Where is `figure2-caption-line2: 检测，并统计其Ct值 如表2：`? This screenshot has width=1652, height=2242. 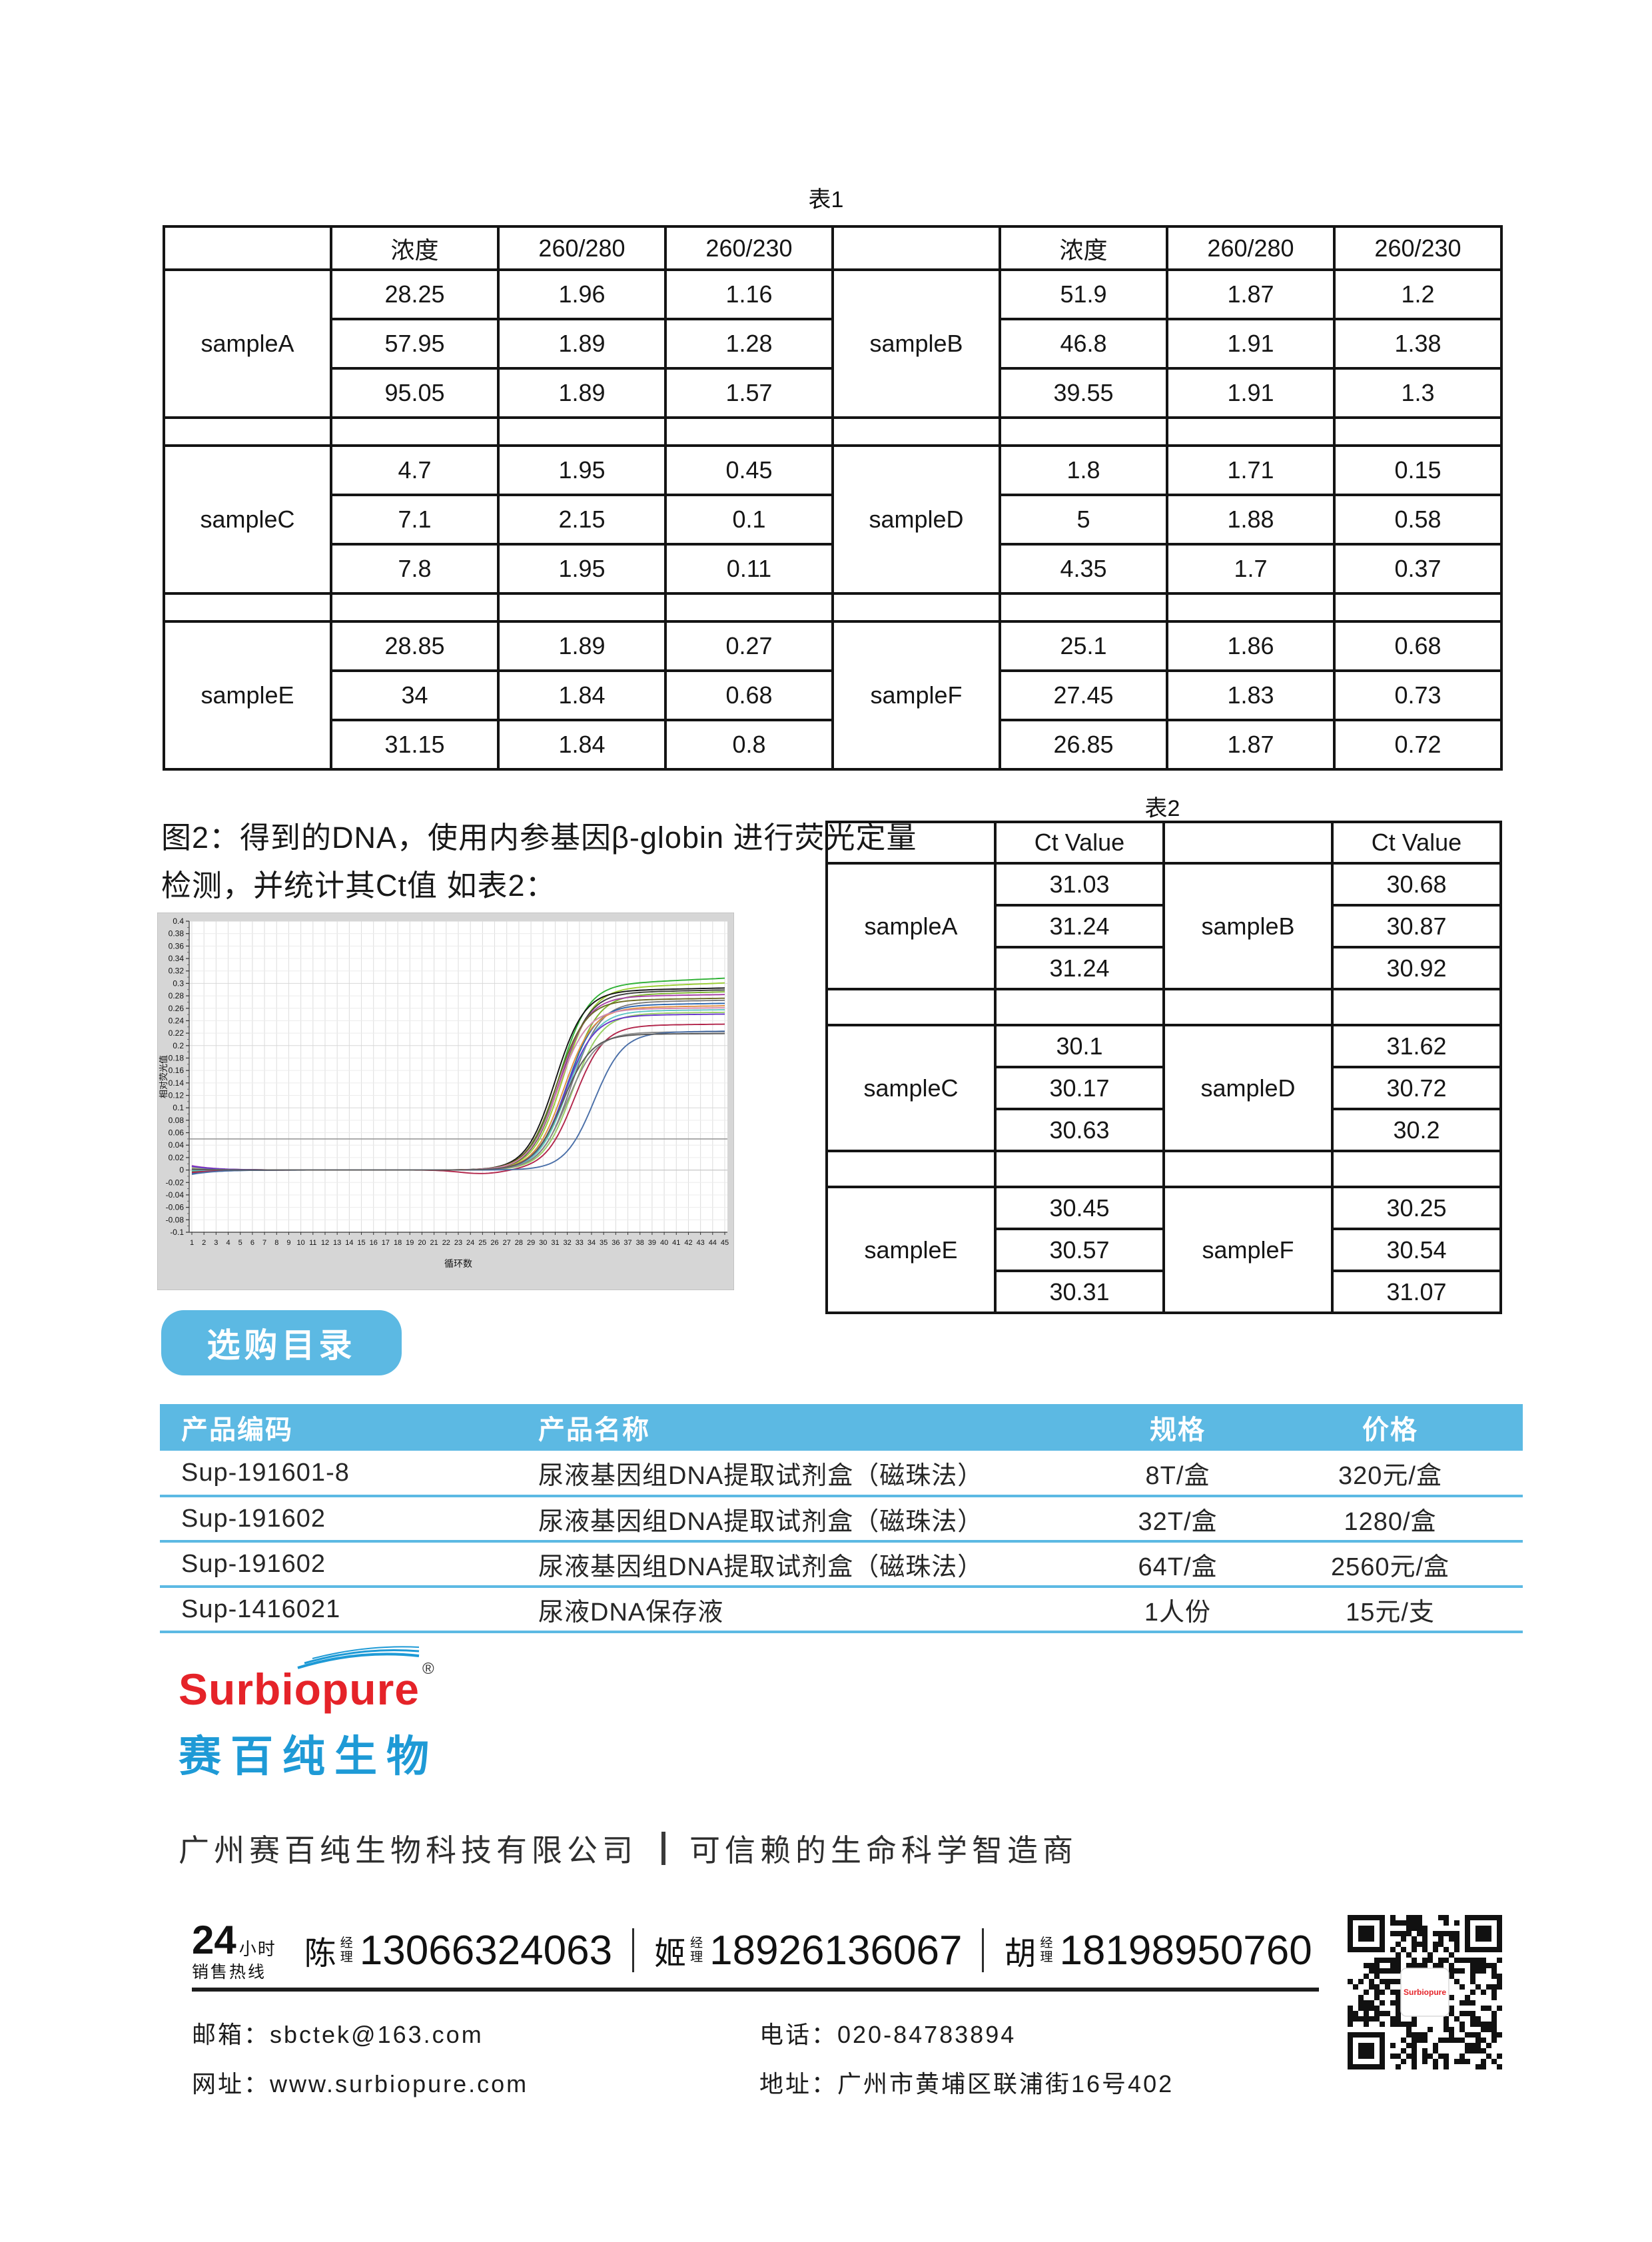 figure2-caption-line2: 检测，并统计其Ct值 如表2： is located at coordinates (358, 886).